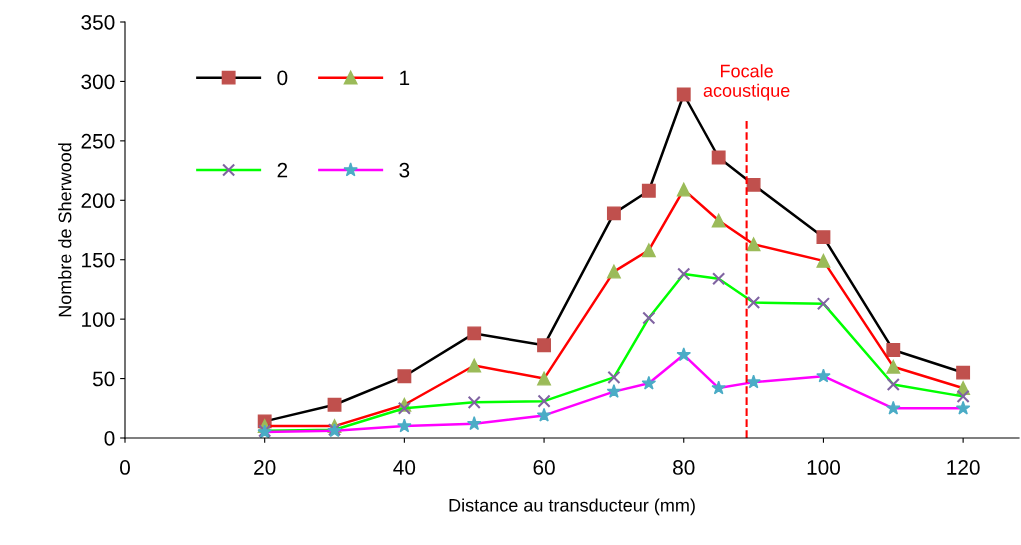 This screenshot has height=545, width=1021. What do you see at coordinates (98, 260) in the screenshot?
I see `y-tick-label: 150` at bounding box center [98, 260].